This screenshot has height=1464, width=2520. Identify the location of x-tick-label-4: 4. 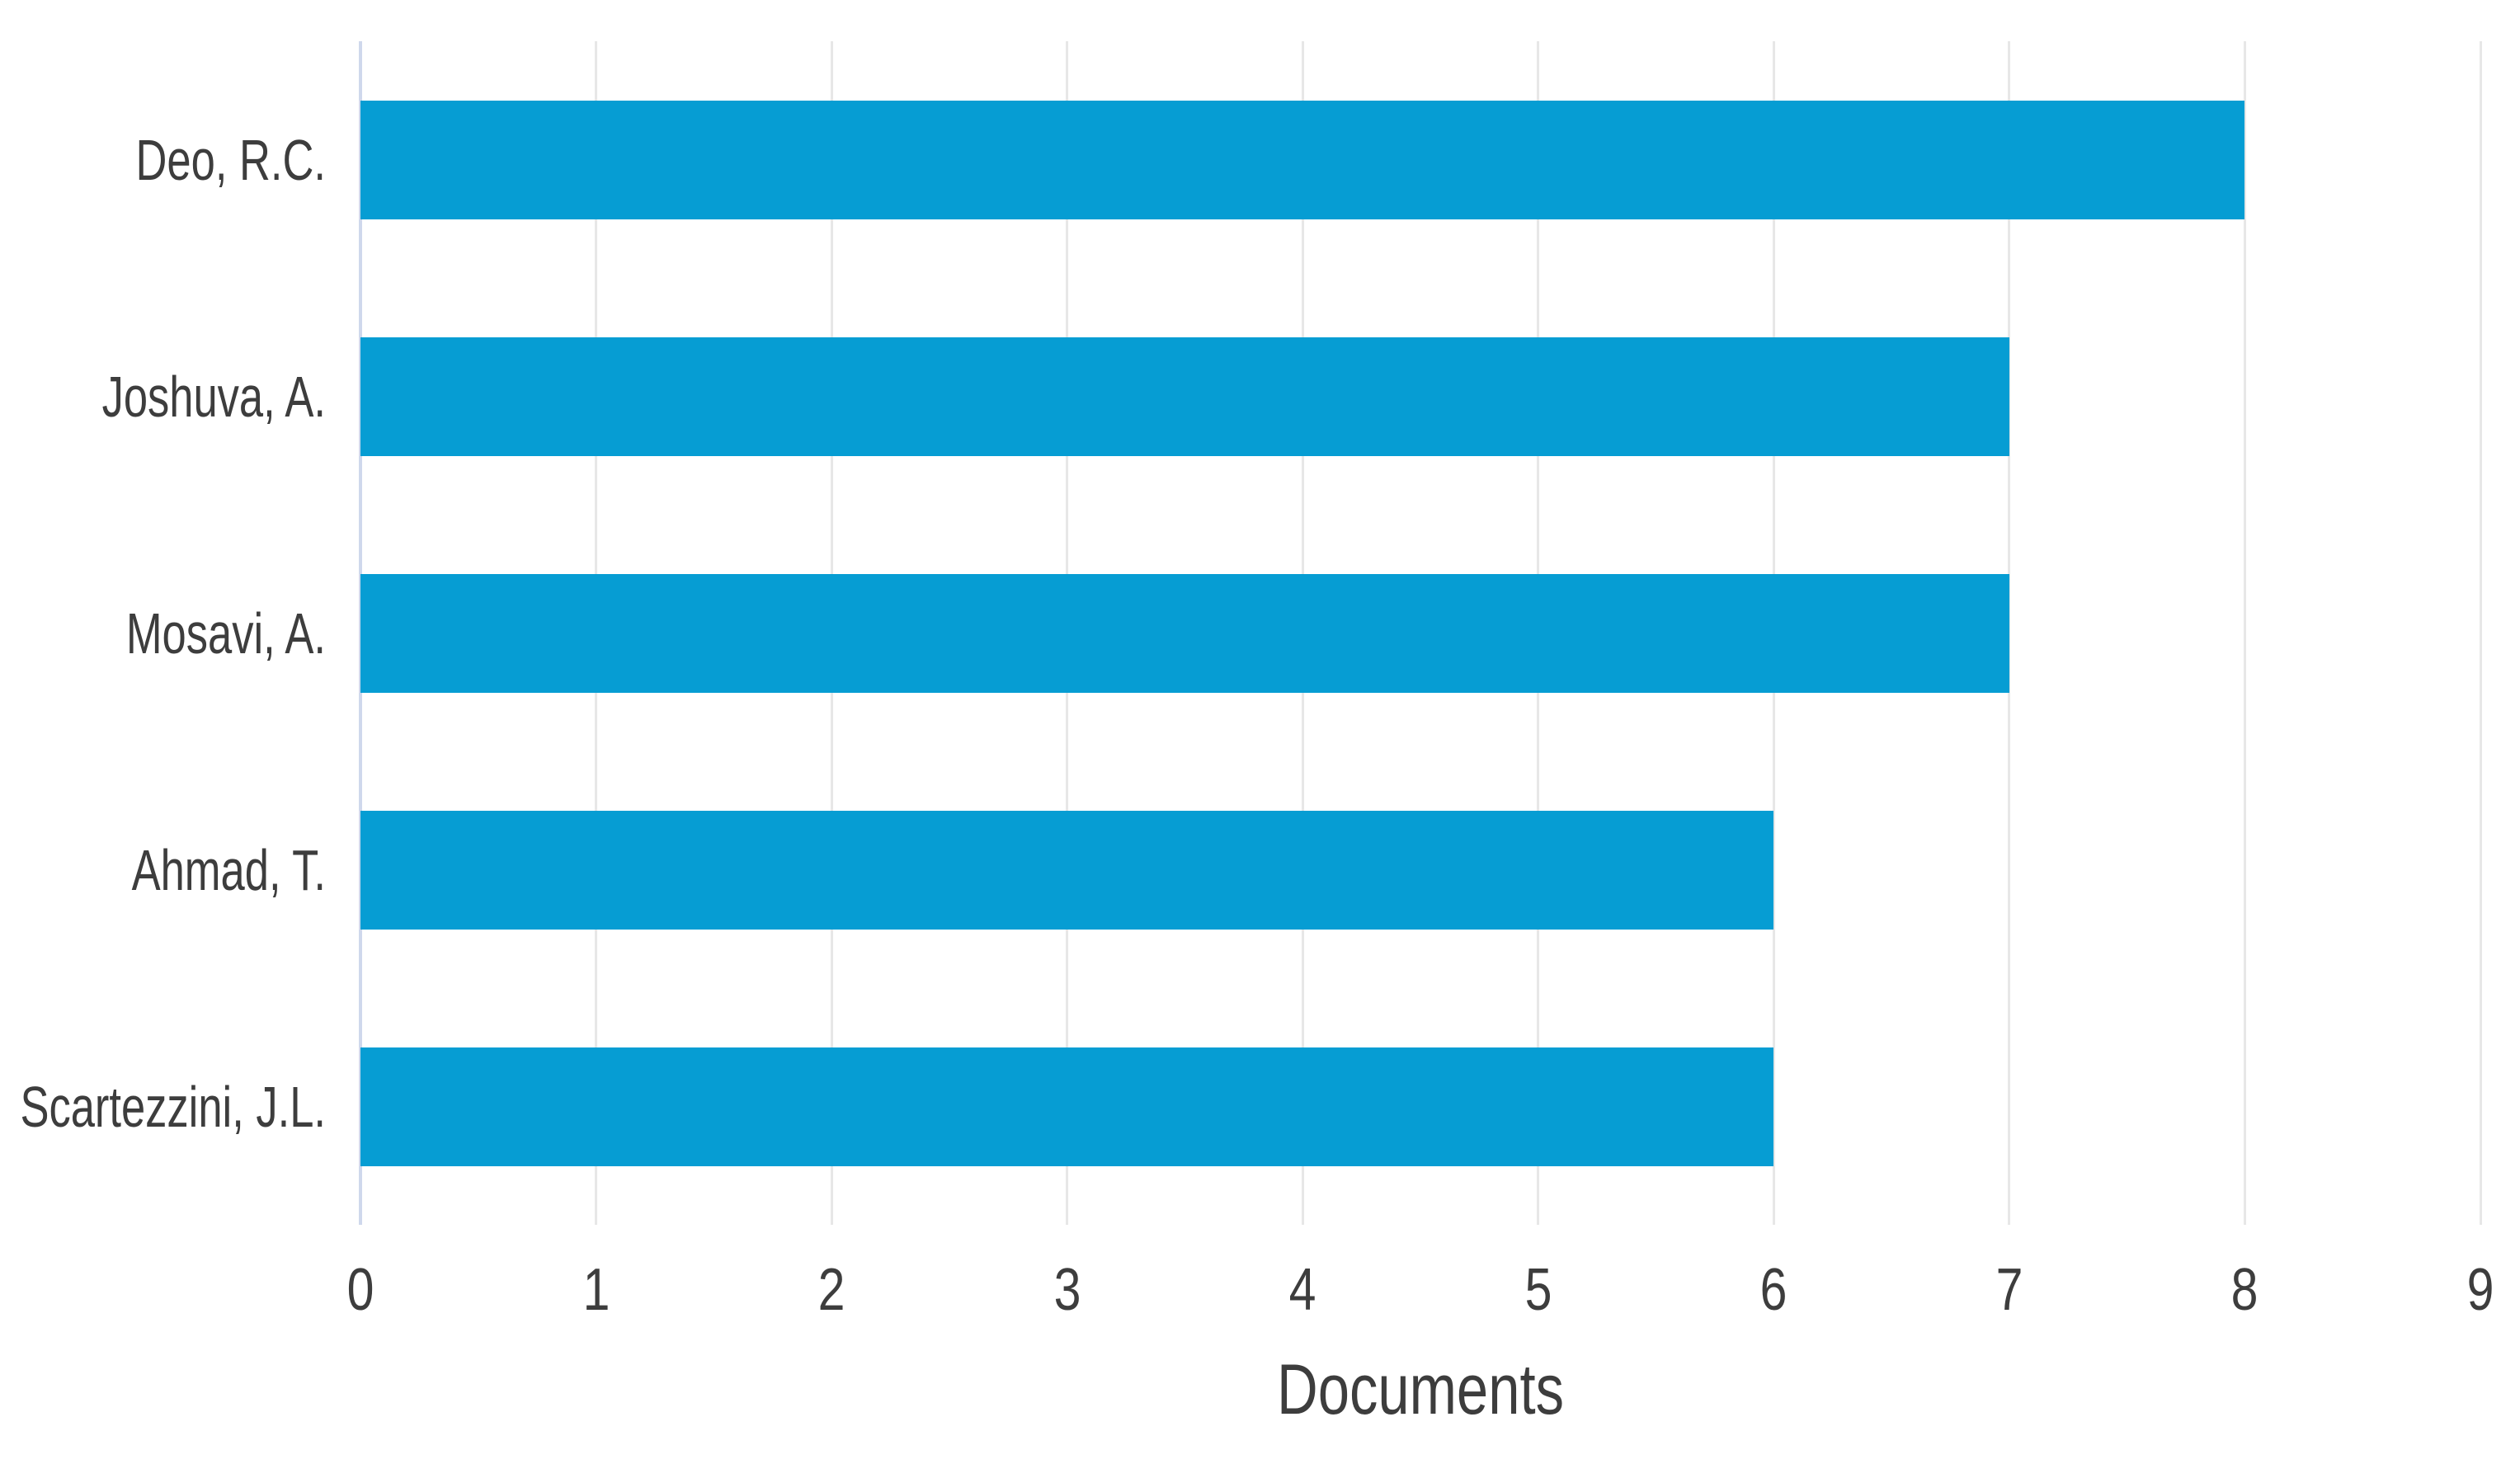
(1302, 1290).